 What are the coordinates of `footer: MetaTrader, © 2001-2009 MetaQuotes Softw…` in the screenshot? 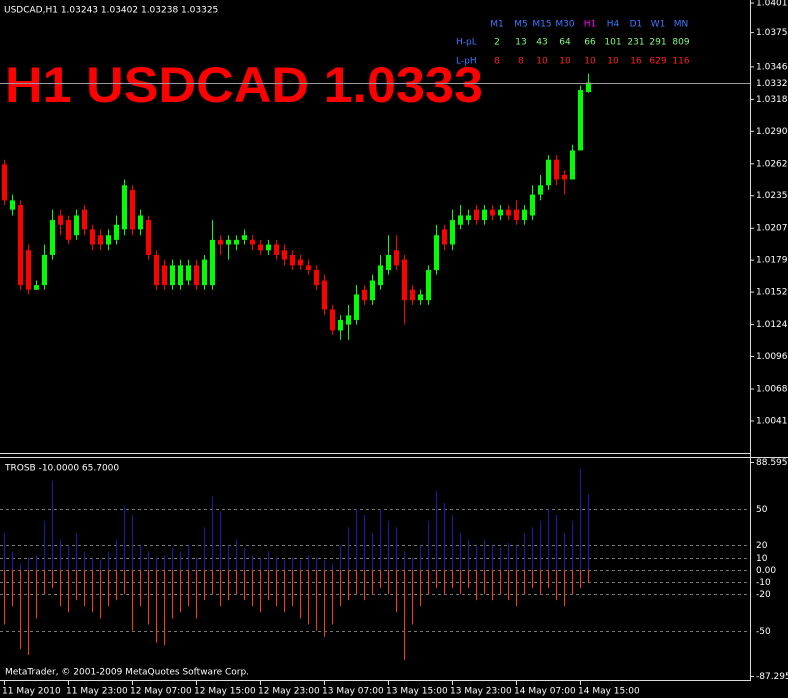 It's located at (127, 673).